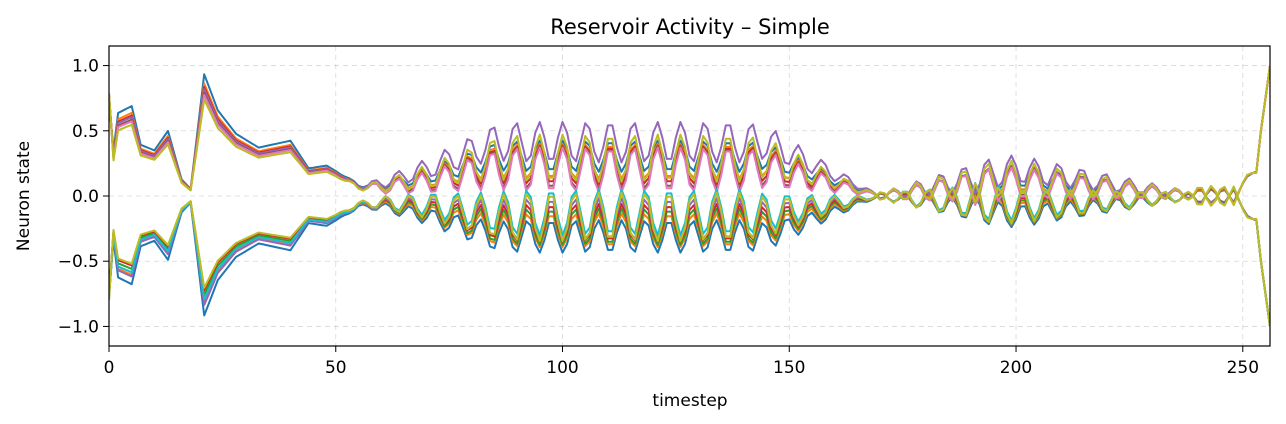 The width and height of the screenshot is (1286, 424). What do you see at coordinates (85, 132) in the screenshot?
I see `y-tick-label: 0.5` at bounding box center [85, 132].